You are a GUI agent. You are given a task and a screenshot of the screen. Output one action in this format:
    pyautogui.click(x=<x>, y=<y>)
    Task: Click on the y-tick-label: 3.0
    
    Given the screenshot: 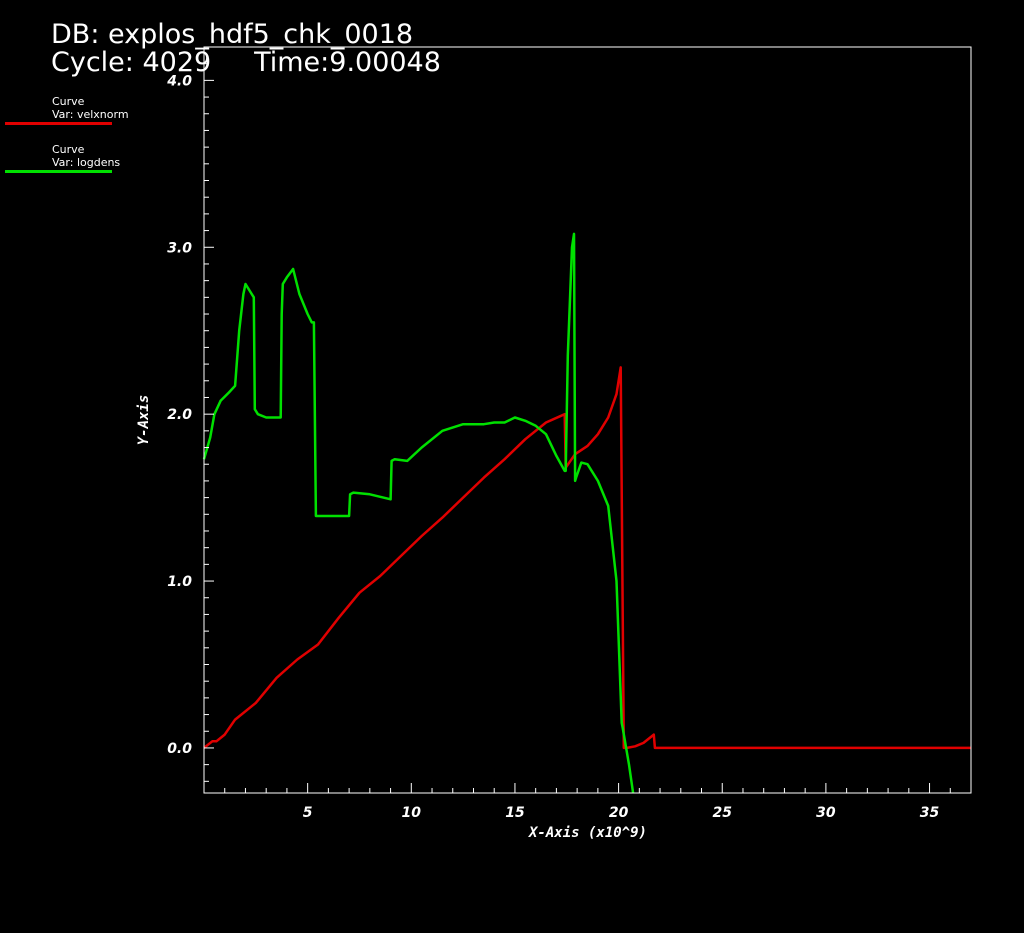 What is the action you would take?
    pyautogui.click(x=179, y=248)
    